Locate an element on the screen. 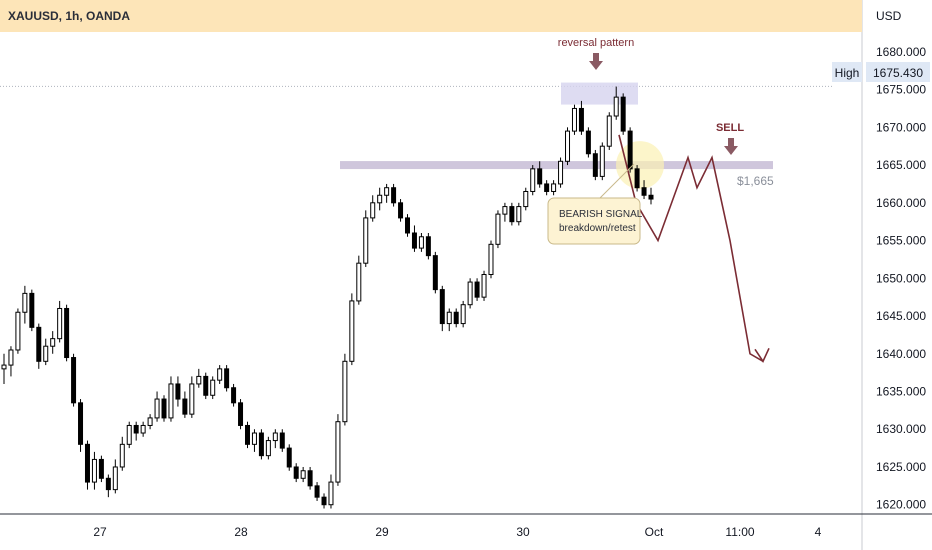  currency-label: USD is located at coordinates (889, 16).